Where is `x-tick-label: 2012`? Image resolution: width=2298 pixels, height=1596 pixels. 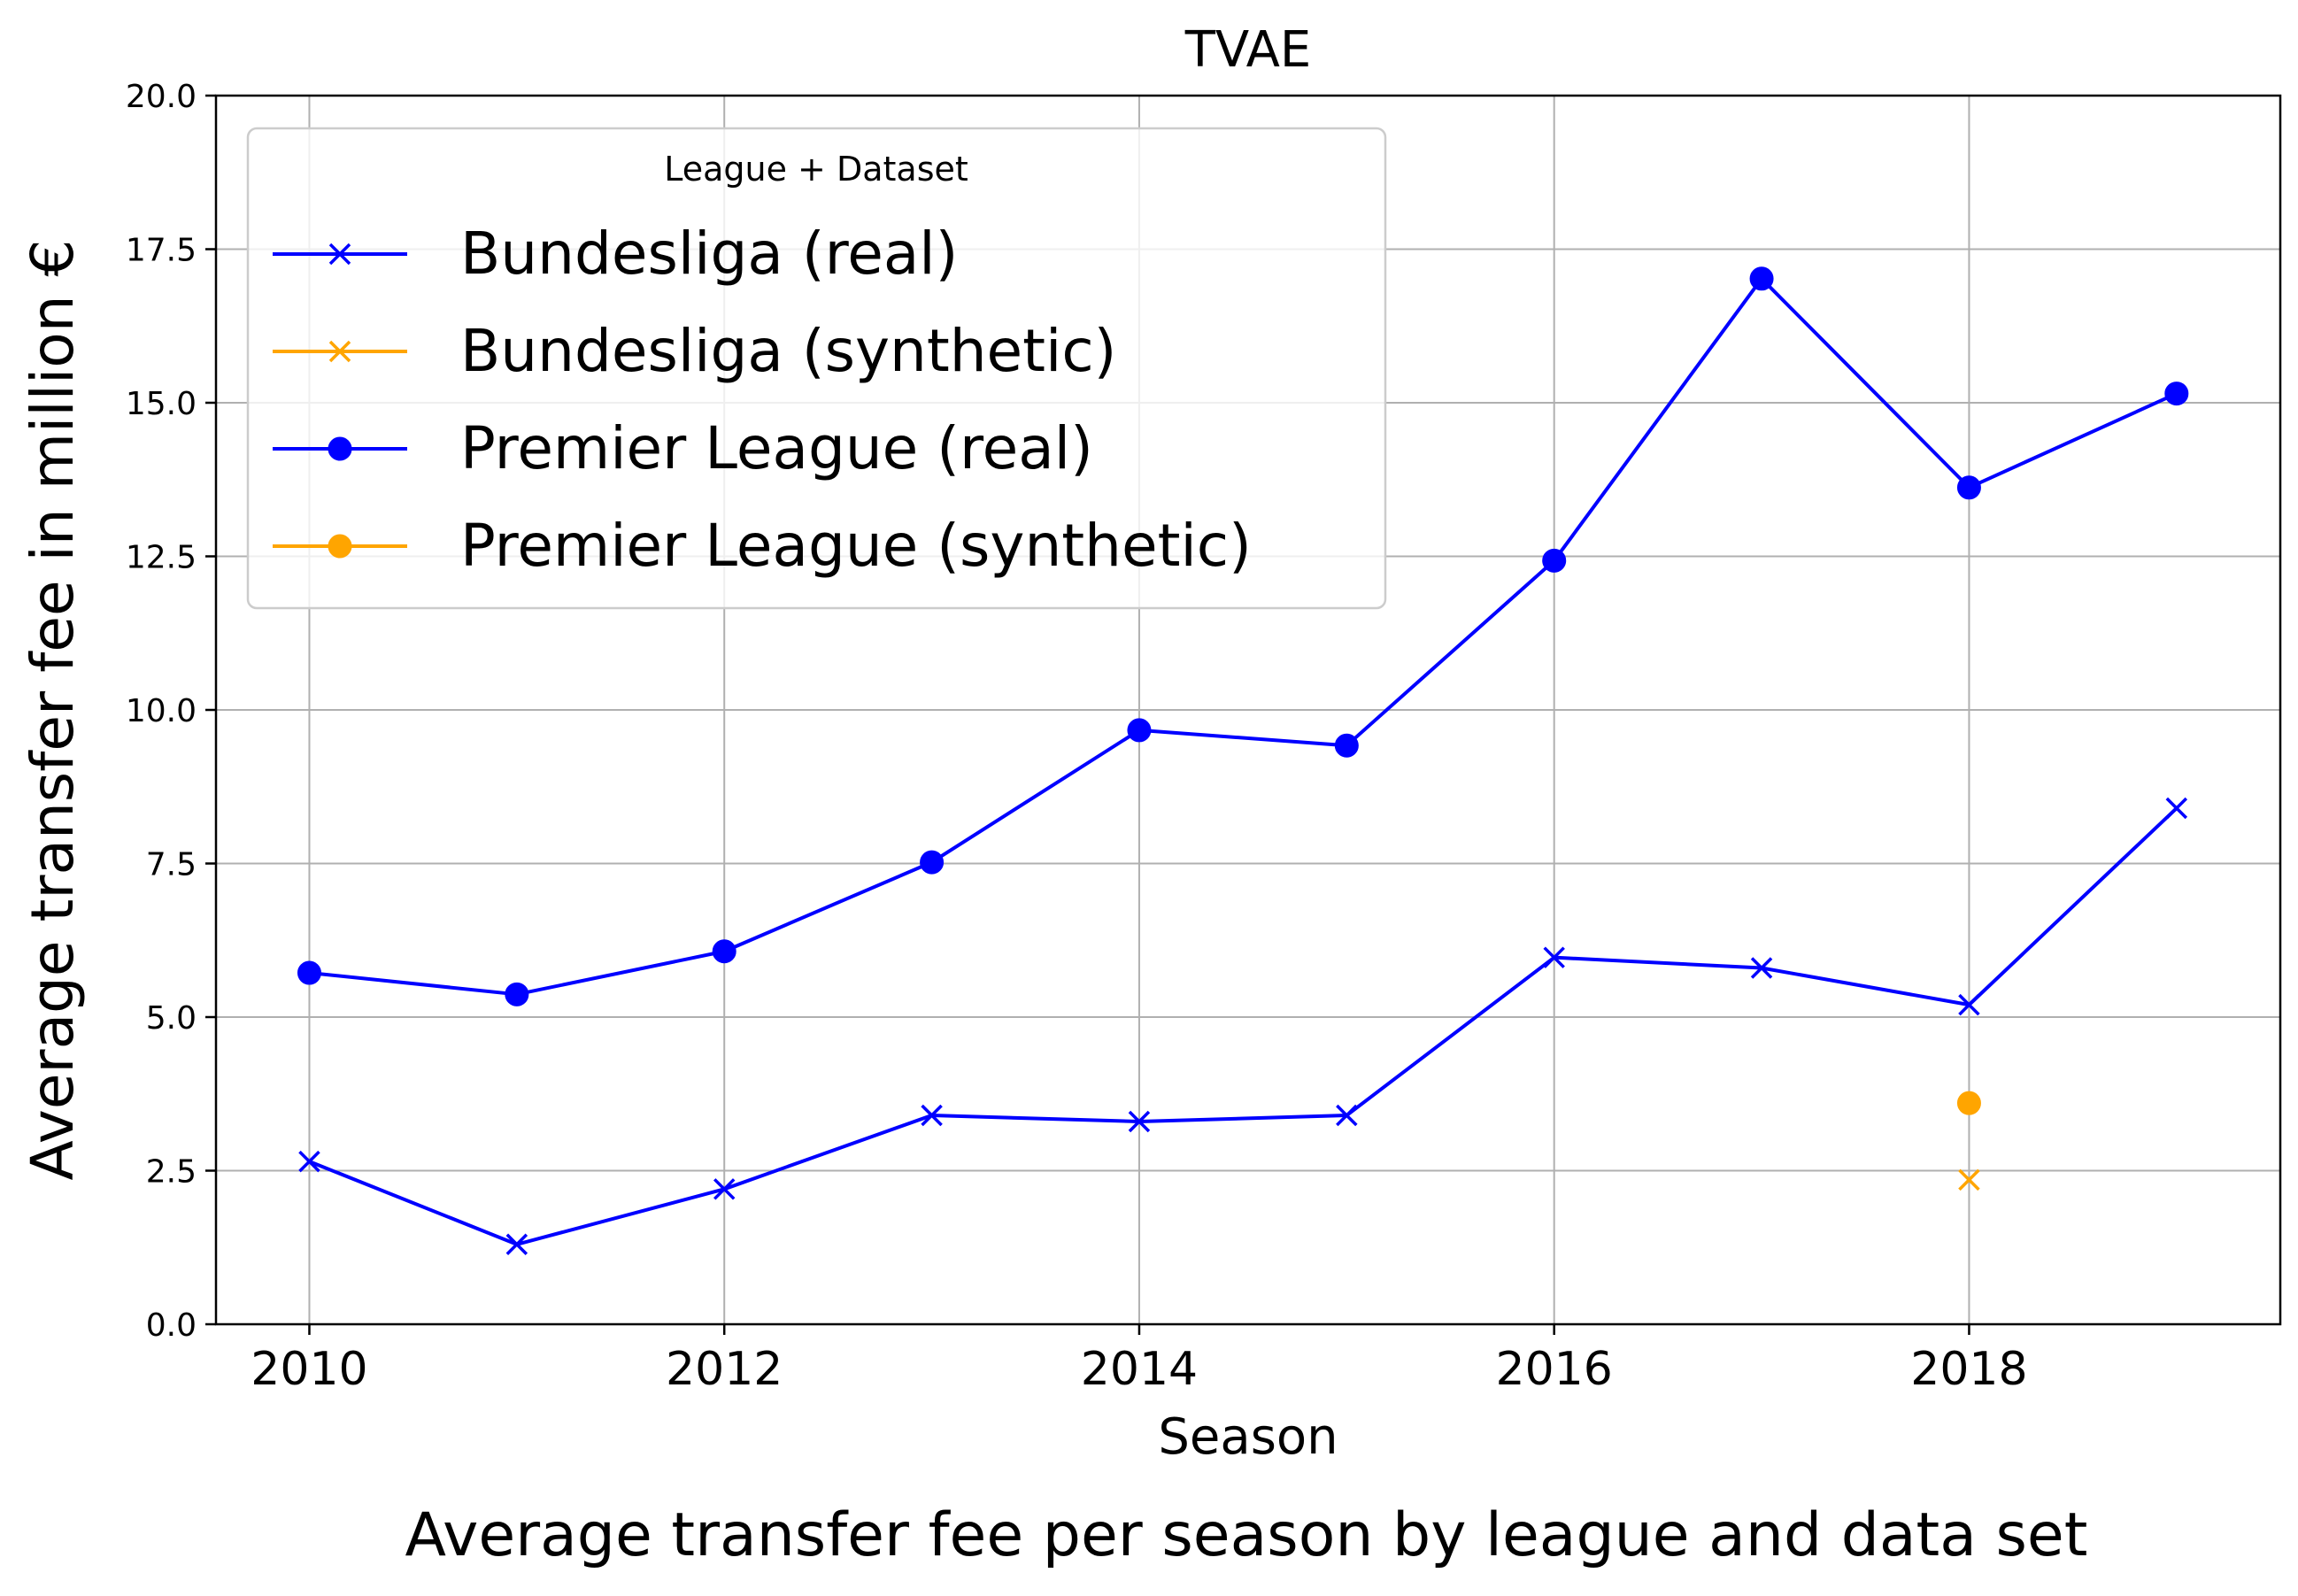 x-tick-label: 2012 is located at coordinates (724, 1369).